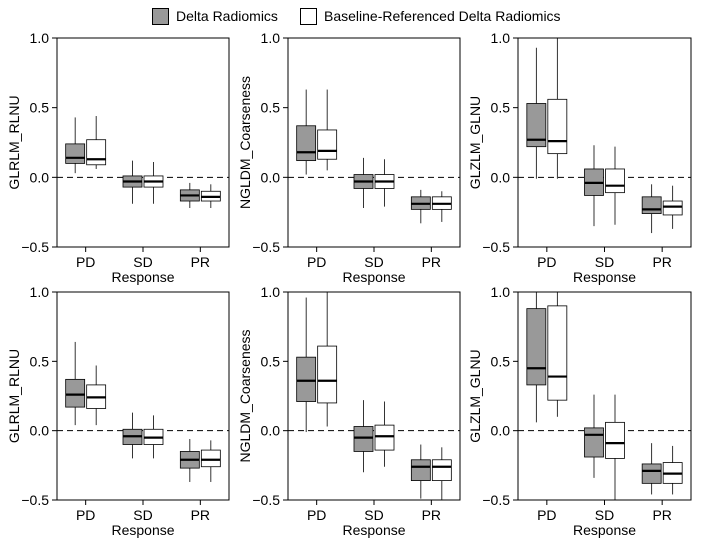 This screenshot has height=542, width=702. I want to click on legend-label-baseline-referenced: Baseline-Referenced Delta Radiomics, so click(442, 16).